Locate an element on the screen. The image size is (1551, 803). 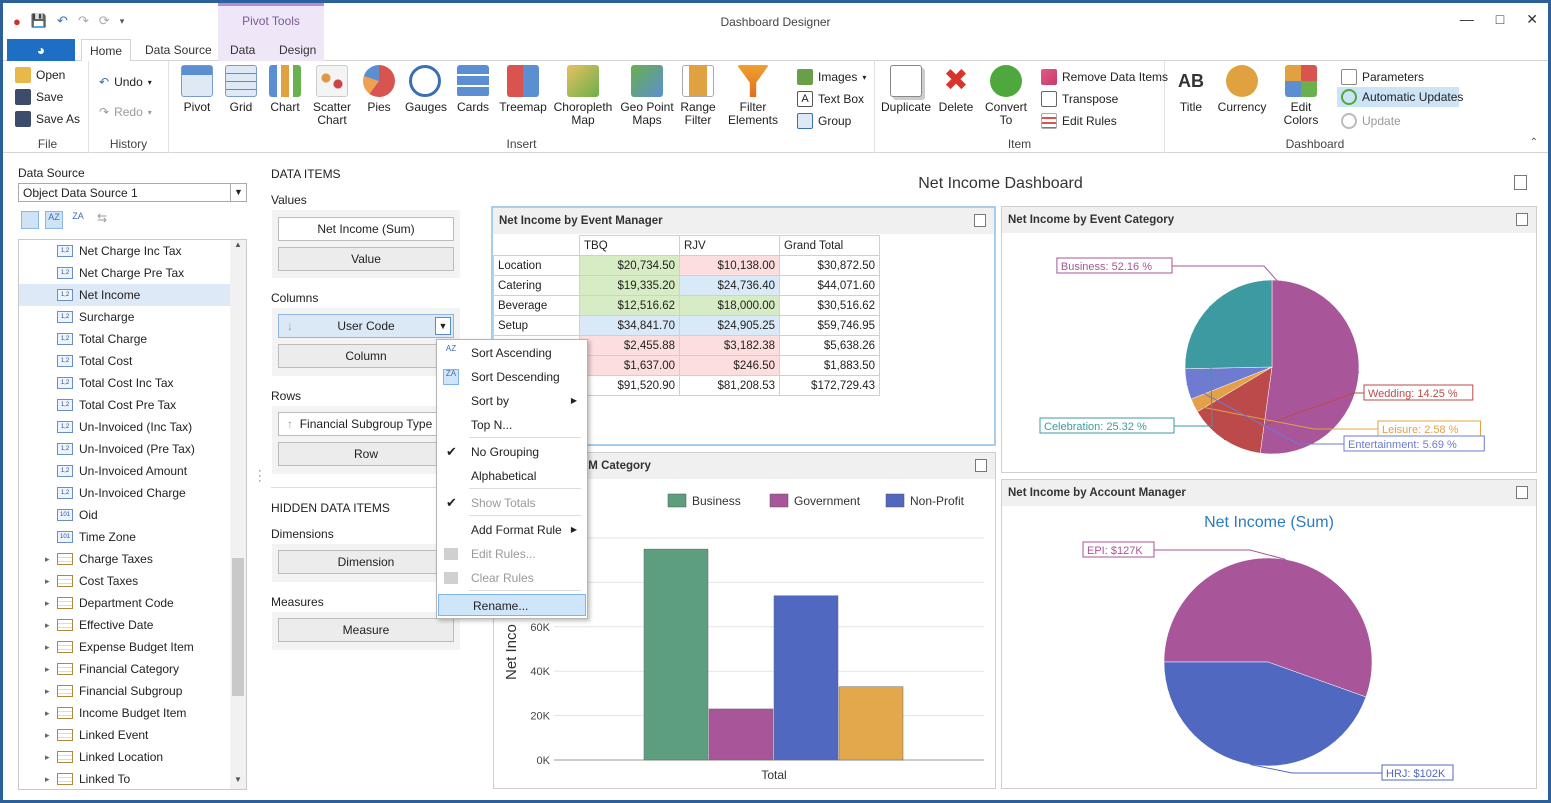
menu-item-alphabetical: Alphabetical is located at coordinates (512, 476).